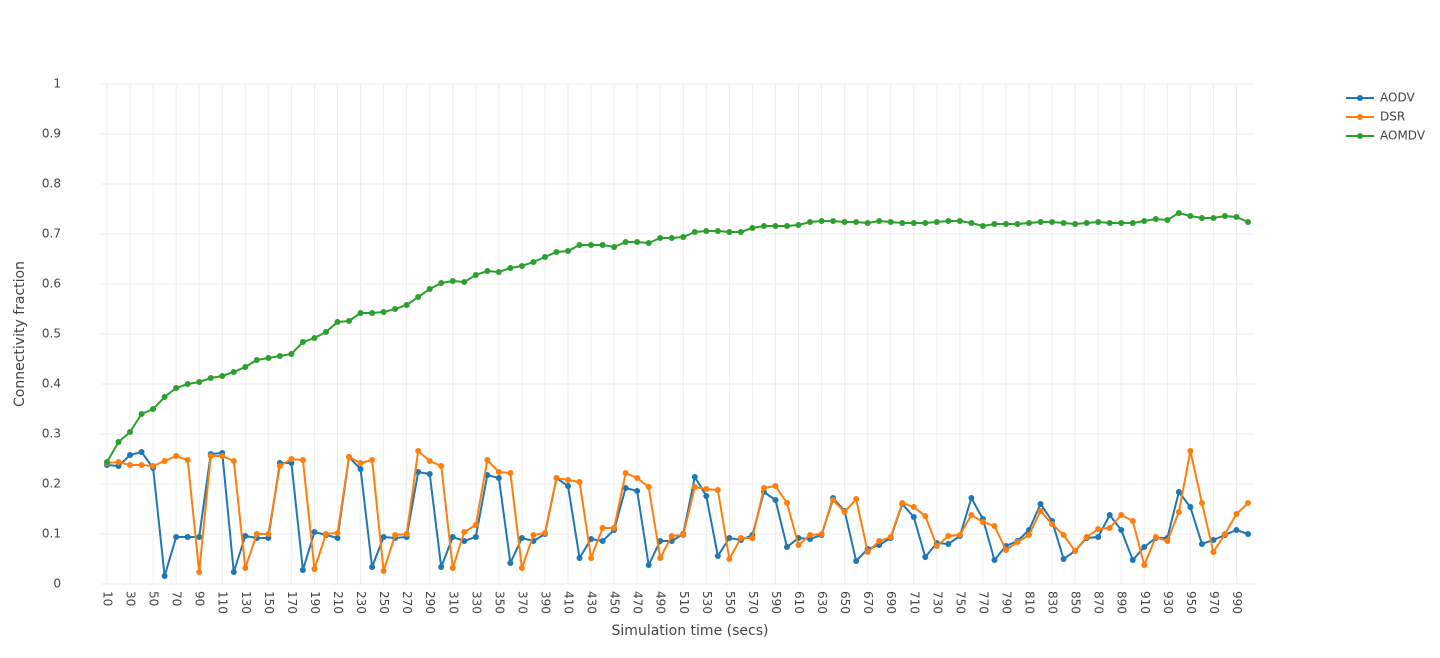 The height and width of the screenshot is (658, 1440). What do you see at coordinates (57, 584) in the screenshot?
I see `y-tick-label: 0` at bounding box center [57, 584].